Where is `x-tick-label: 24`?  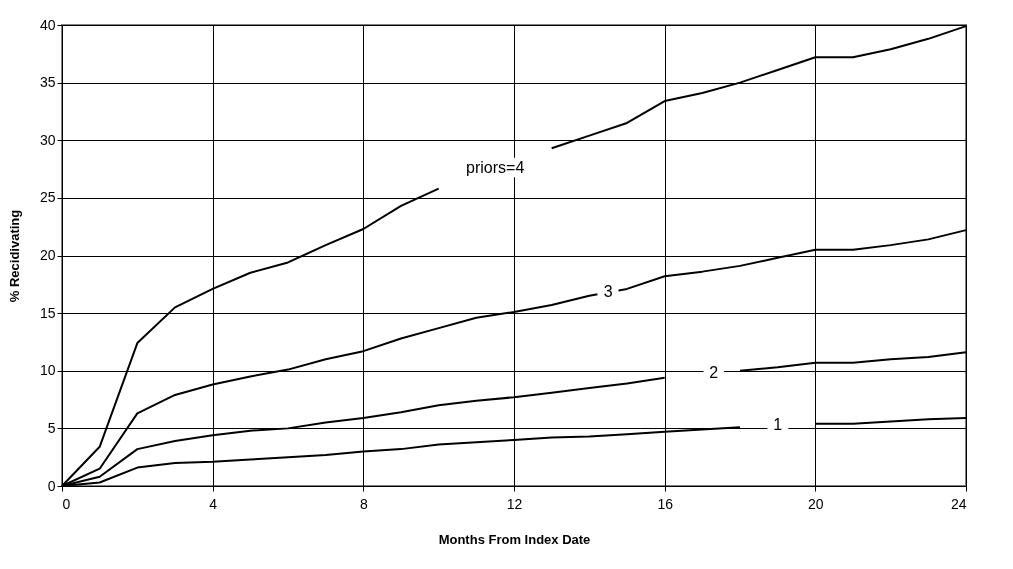 x-tick-label: 24 is located at coordinates (958, 503).